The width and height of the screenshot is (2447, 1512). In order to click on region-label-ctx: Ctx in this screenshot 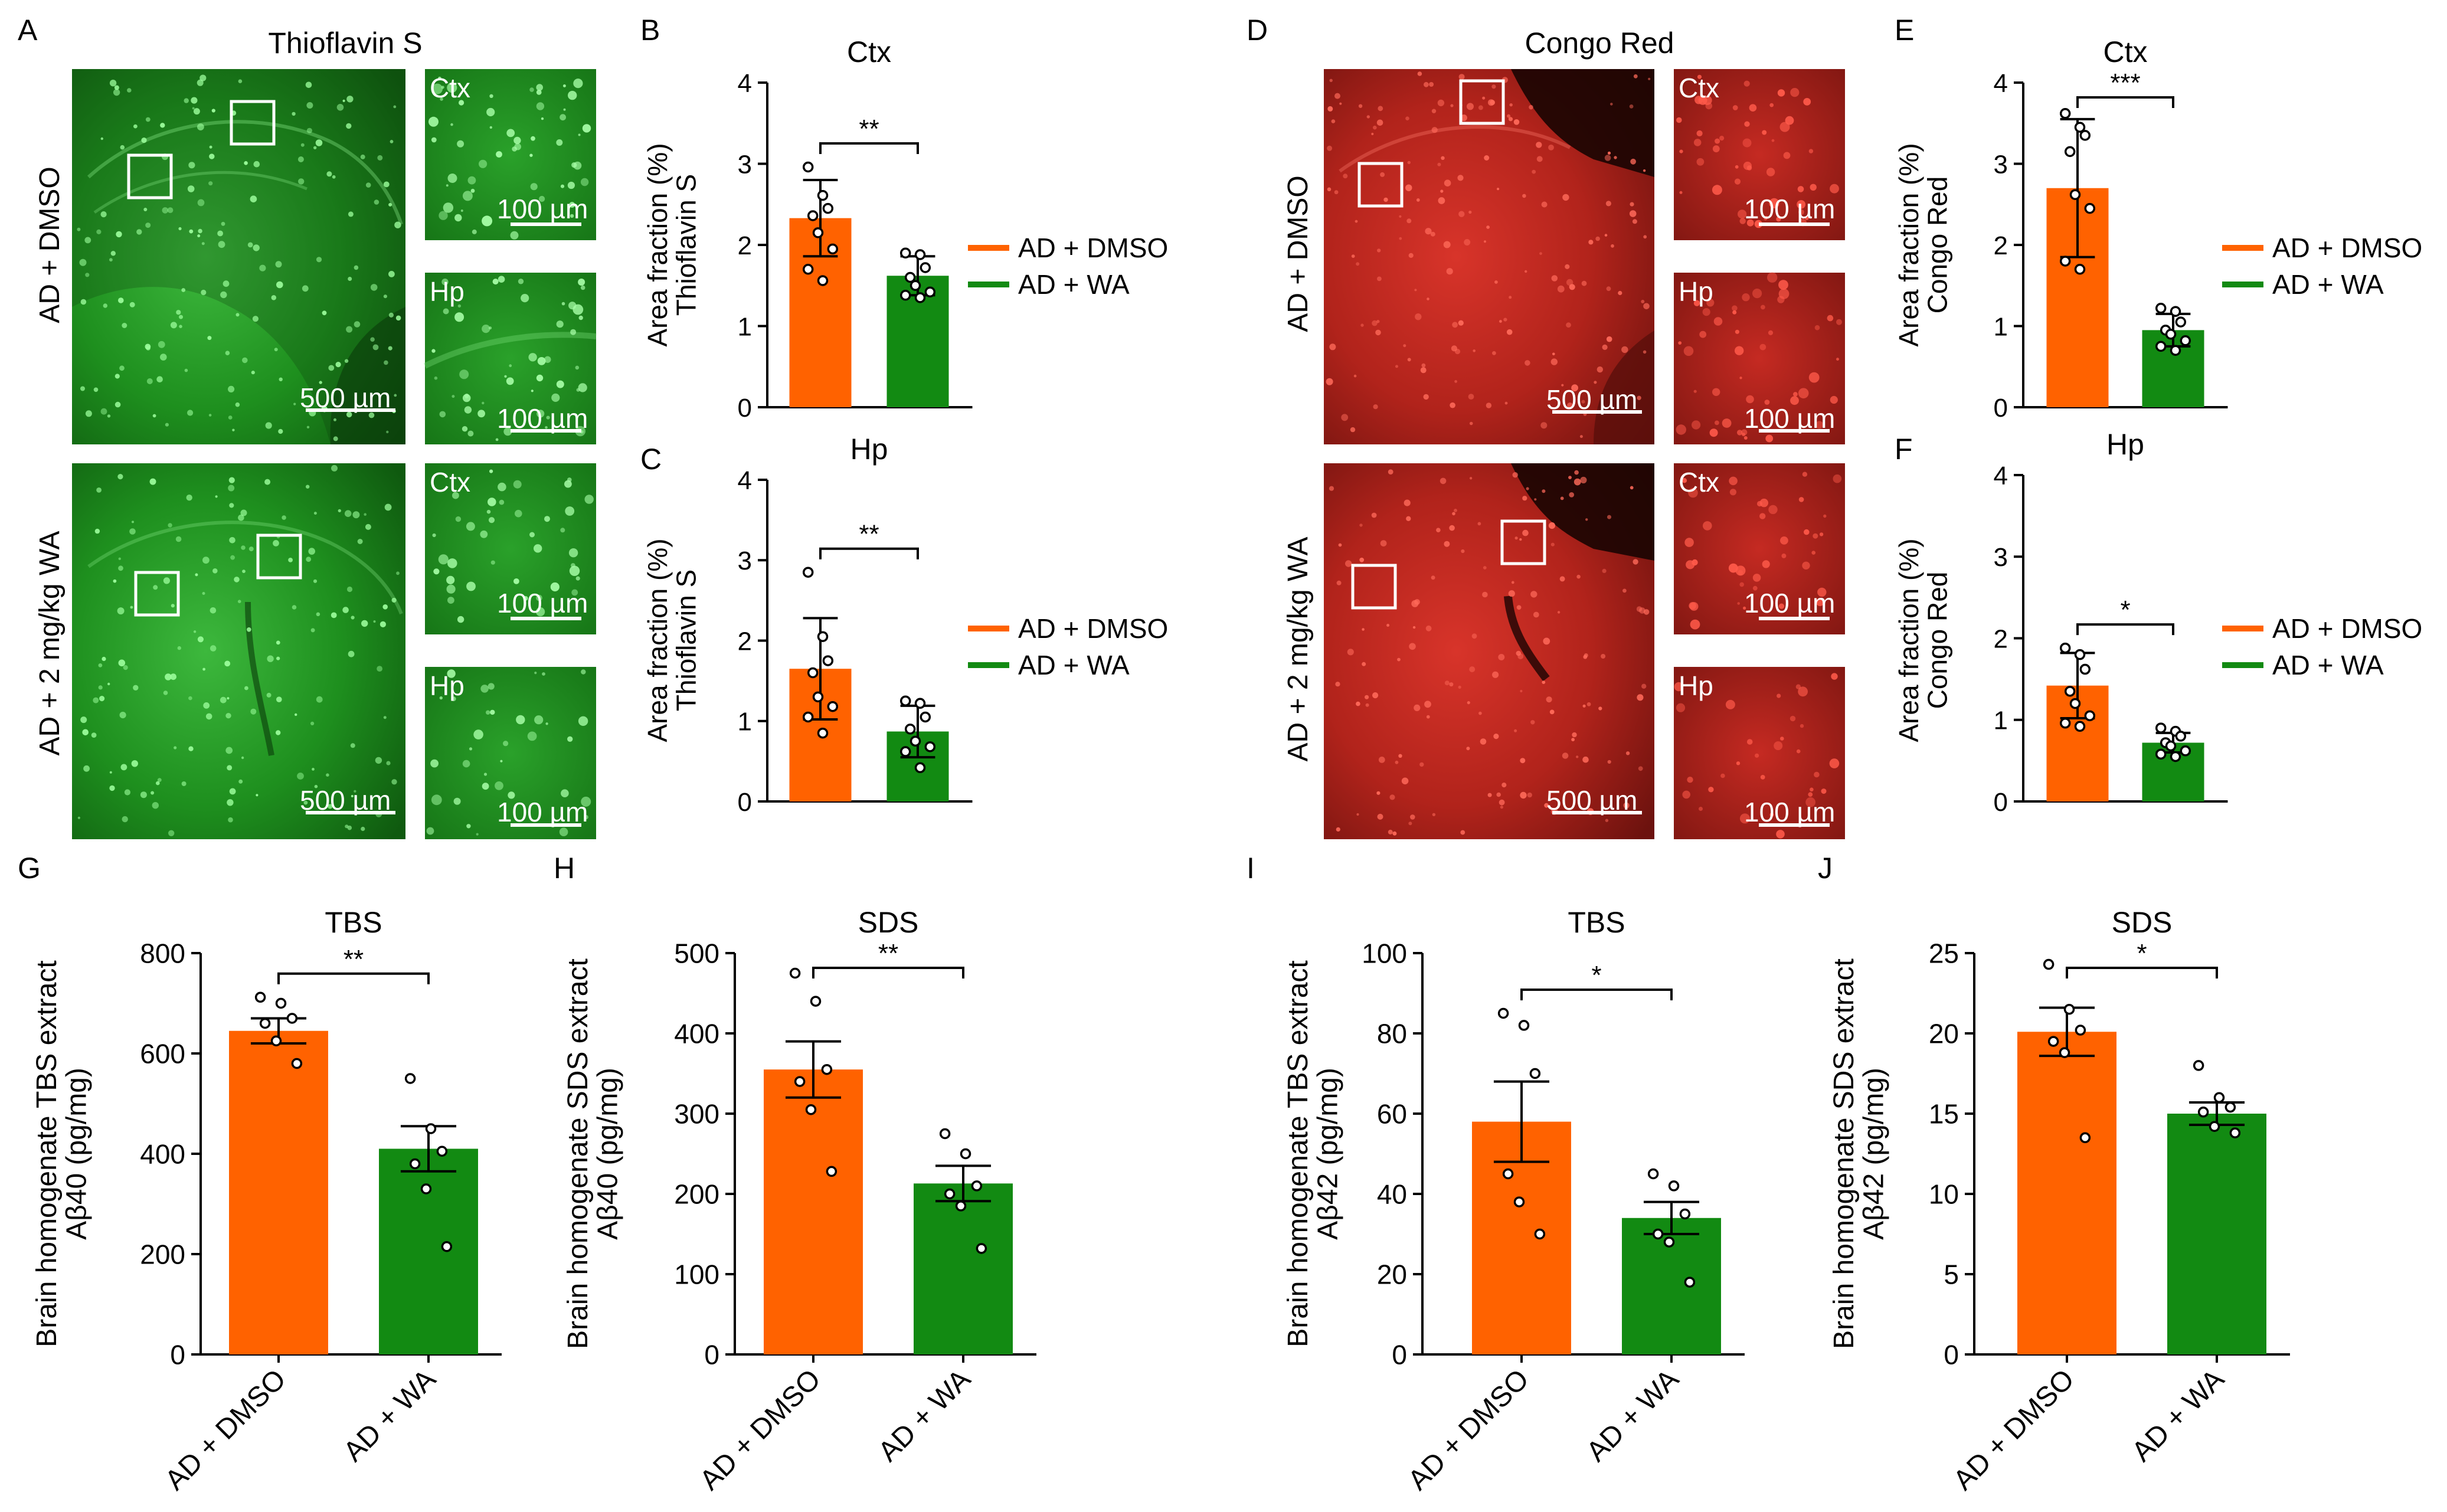, I will do `click(1699, 482)`.